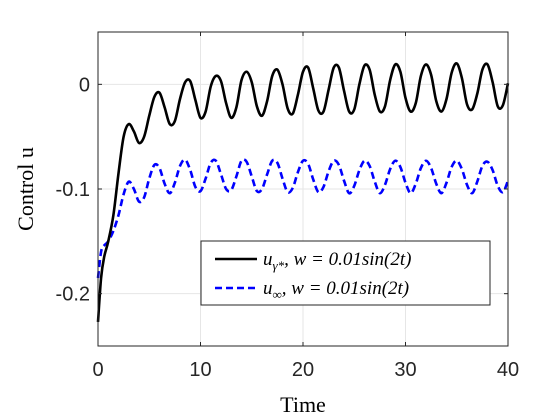 The height and width of the screenshot is (420, 560). Describe the element at coordinates (97, 370) in the screenshot. I see `x-tick-label: 0` at that location.